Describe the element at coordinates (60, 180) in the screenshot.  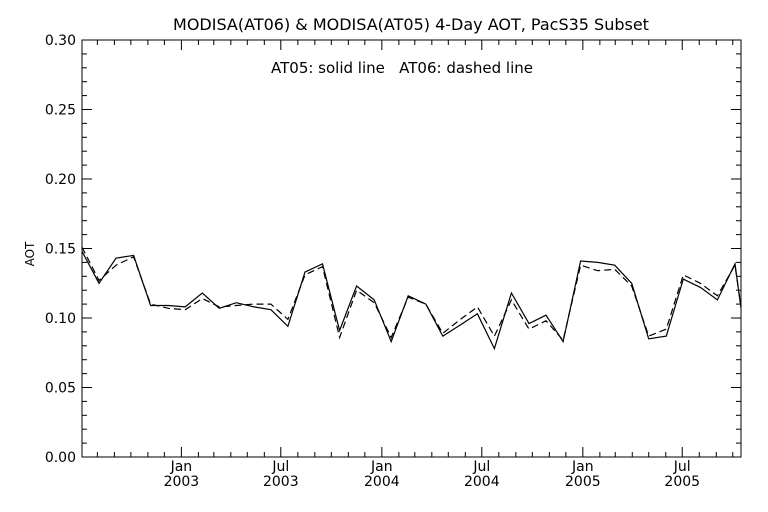
I see `y-tick-label: 0.20` at that location.